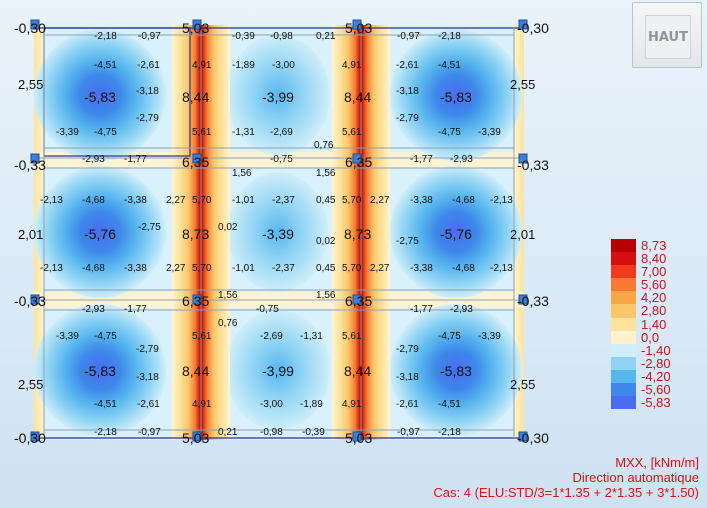 The width and height of the screenshot is (707, 508). I want to click on legend-value: 5,60, so click(654, 285).